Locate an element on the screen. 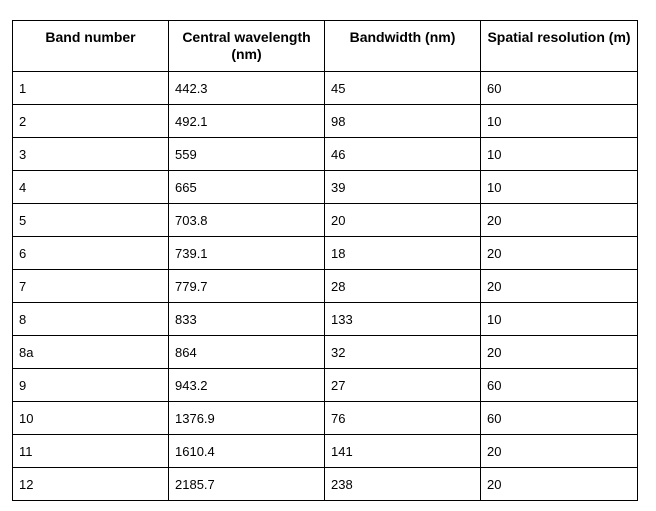 Image resolution: width=656 pixels, height=511 pixels. bandwidth-cell: 39 is located at coordinates (402, 187).